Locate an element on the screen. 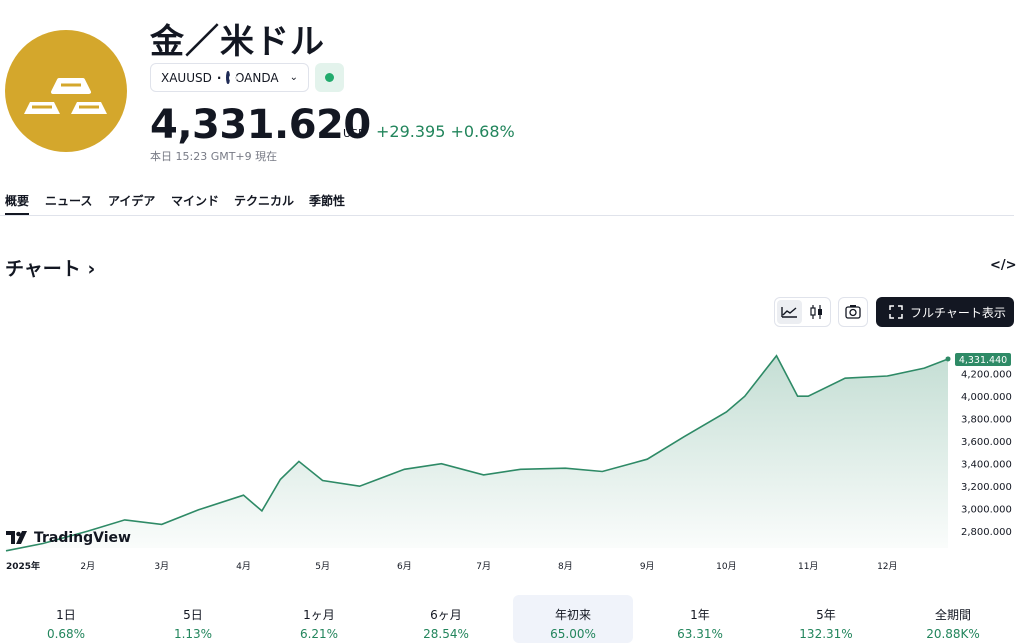  currency-label: USD is located at coordinates (355, 133).